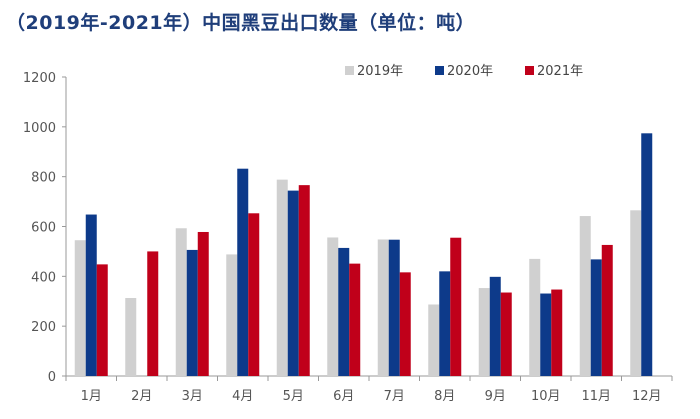 The image size is (700, 419). What do you see at coordinates (535, 317) in the screenshot?
I see `bar-2019年-10月` at bounding box center [535, 317].